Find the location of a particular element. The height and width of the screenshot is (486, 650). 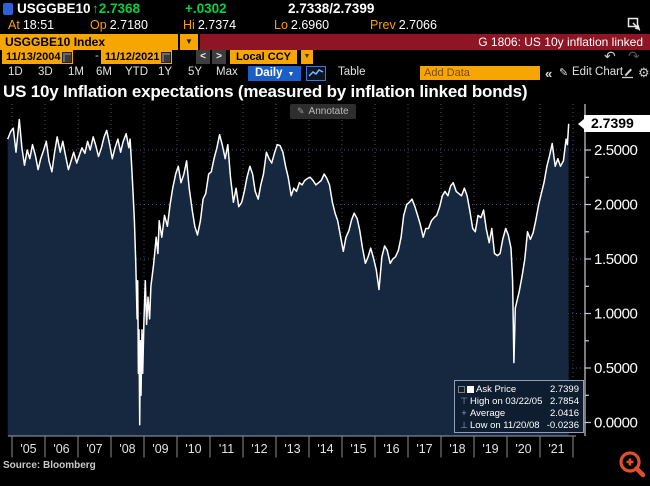

chart-banner: G 1806: US 10y inflation linked is located at coordinates (425, 42).